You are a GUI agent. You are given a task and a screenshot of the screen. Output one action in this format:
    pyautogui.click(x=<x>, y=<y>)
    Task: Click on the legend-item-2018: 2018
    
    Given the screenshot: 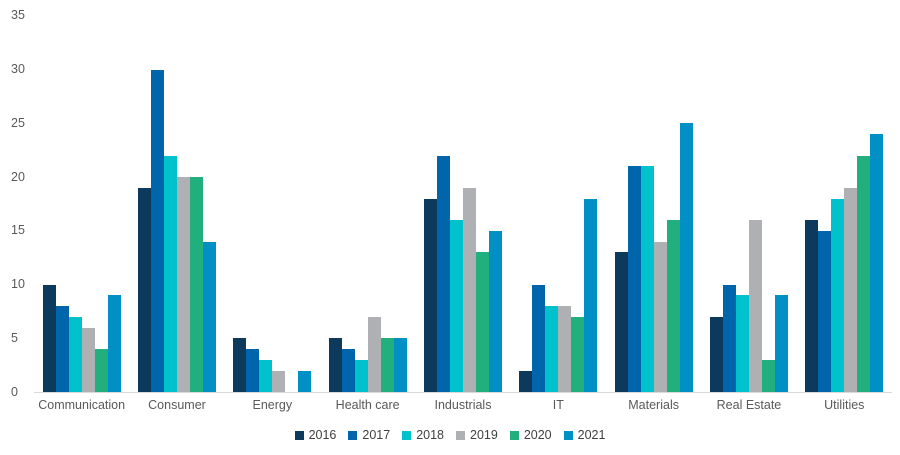 What is the action you would take?
    pyautogui.click(x=423, y=435)
    